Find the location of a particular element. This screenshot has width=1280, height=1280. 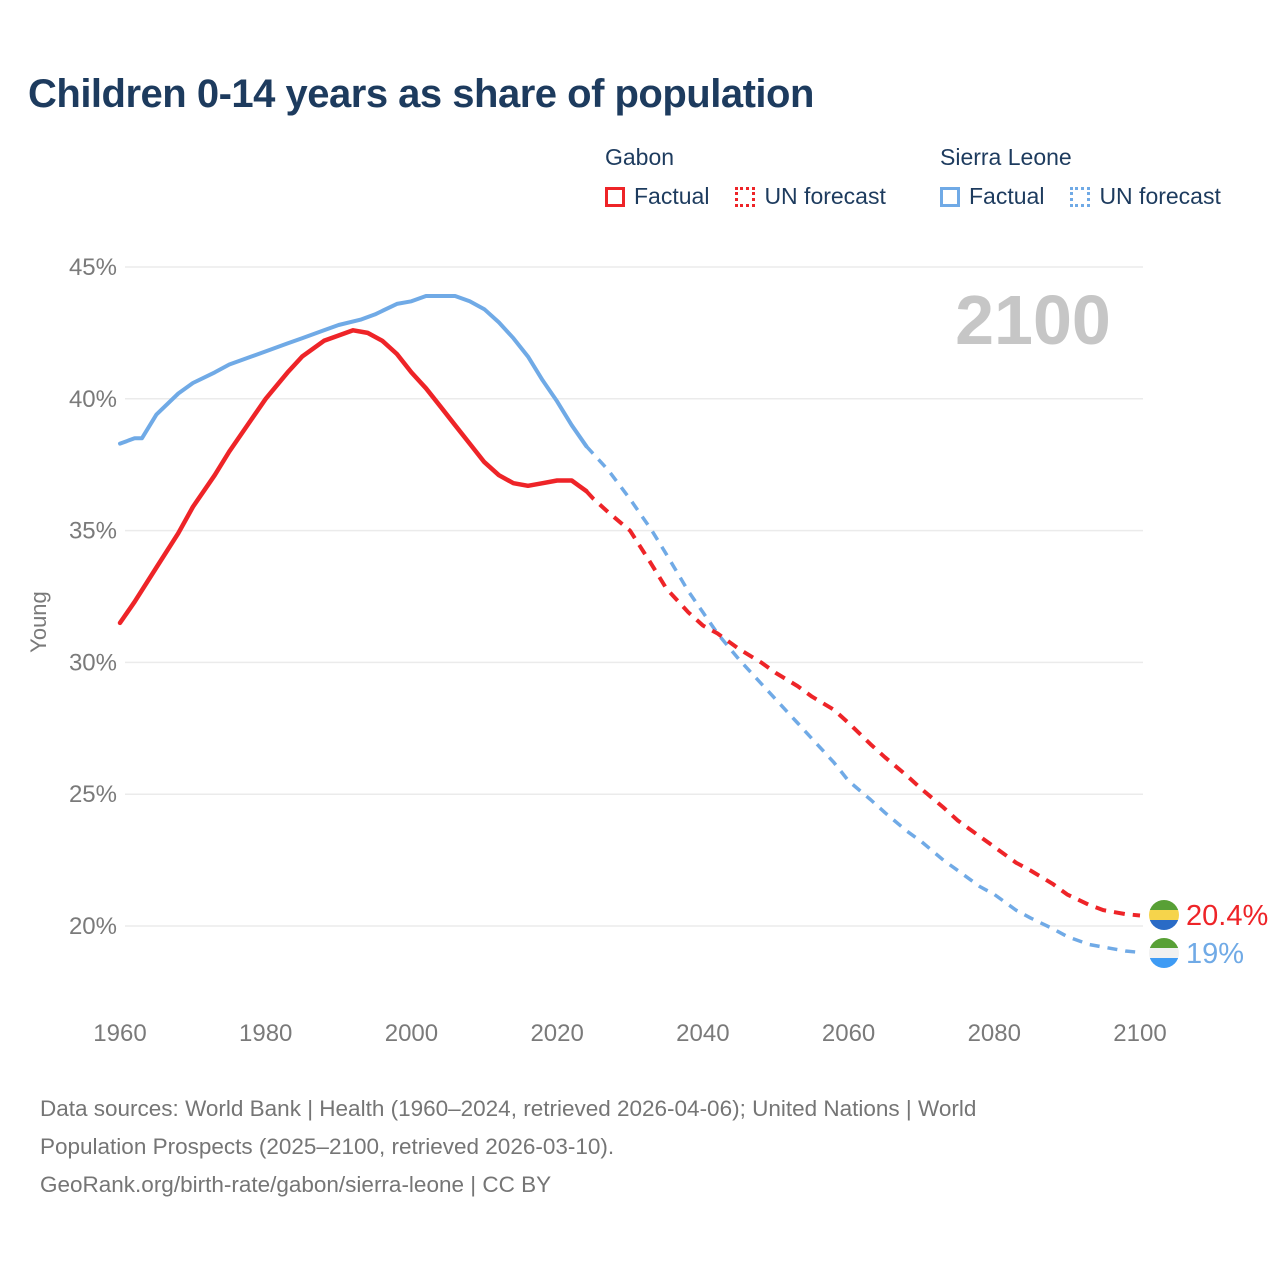

sierra-leone-end-value: 19% is located at coordinates (1215, 954).